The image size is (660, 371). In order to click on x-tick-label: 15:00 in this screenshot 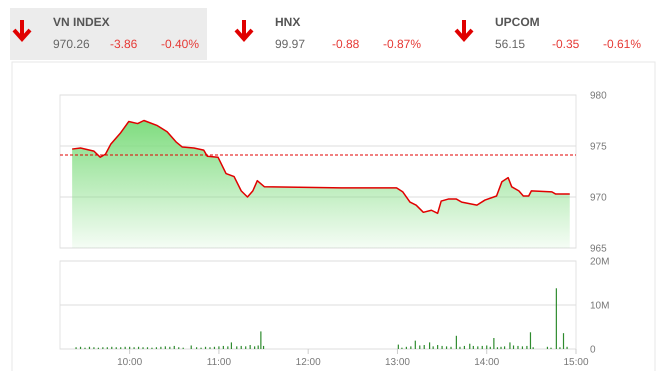, I will do `click(576, 362)`.